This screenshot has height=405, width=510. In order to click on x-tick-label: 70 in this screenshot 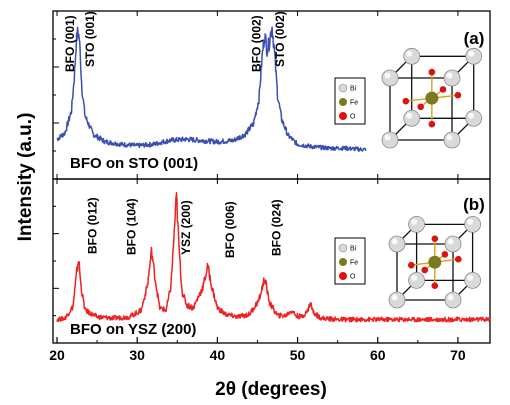, I will do `click(458, 355)`.